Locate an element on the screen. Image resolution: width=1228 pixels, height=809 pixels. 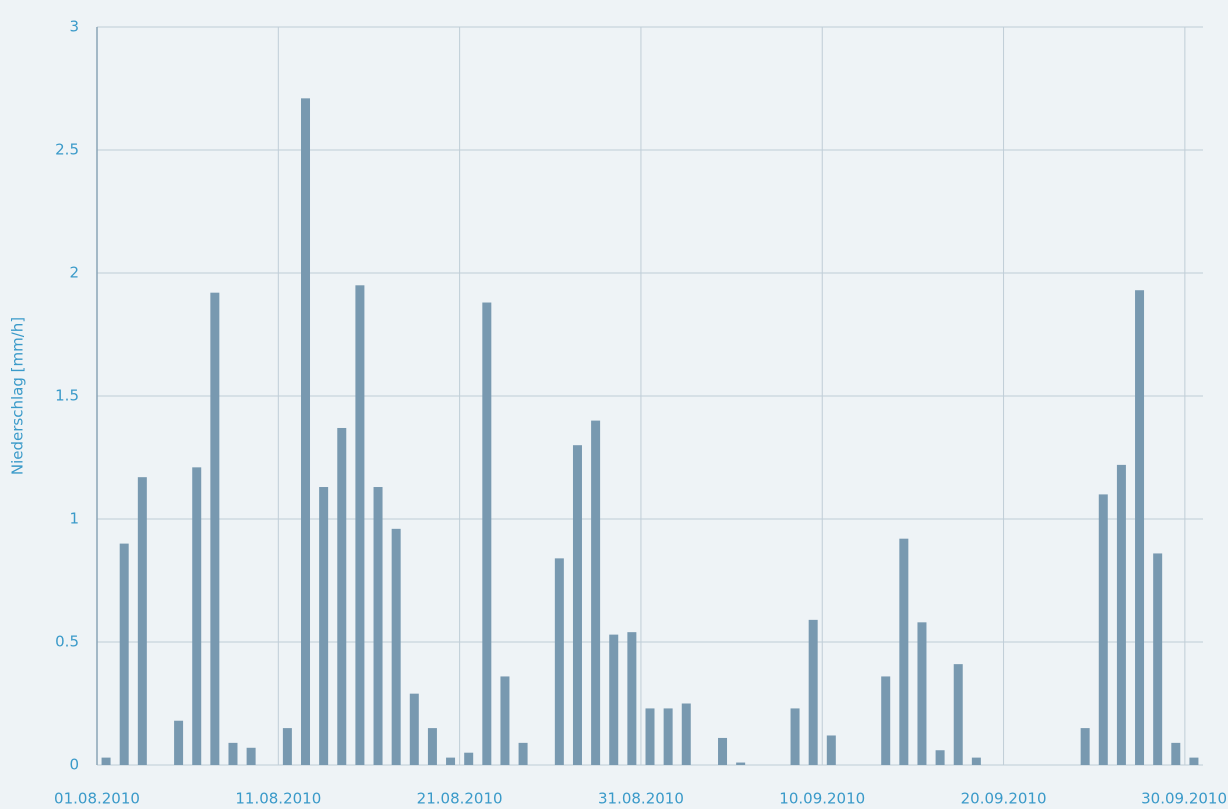
y-tick-label: 2.5 is located at coordinates (67, 150).